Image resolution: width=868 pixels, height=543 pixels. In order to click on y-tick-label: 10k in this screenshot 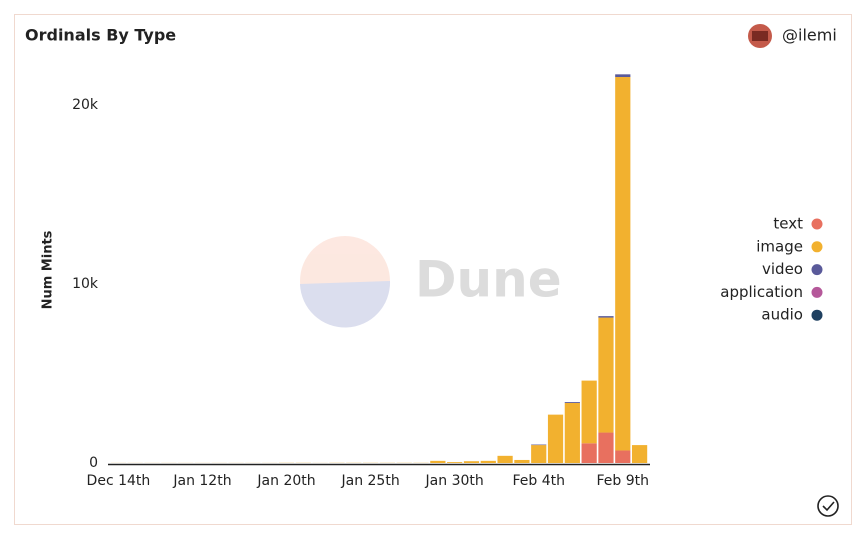, I will do `click(85, 284)`.